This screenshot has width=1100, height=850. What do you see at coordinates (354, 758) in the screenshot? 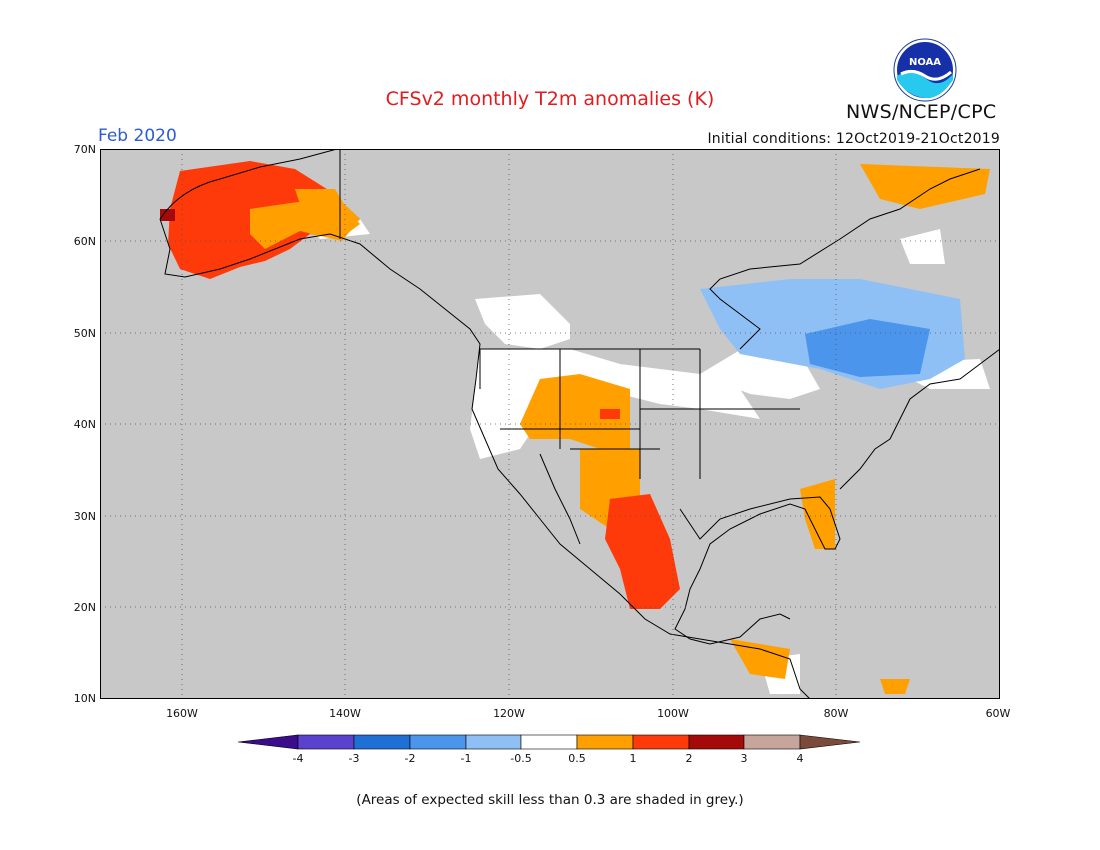
I see `colorbar-label: -3` at bounding box center [354, 758].